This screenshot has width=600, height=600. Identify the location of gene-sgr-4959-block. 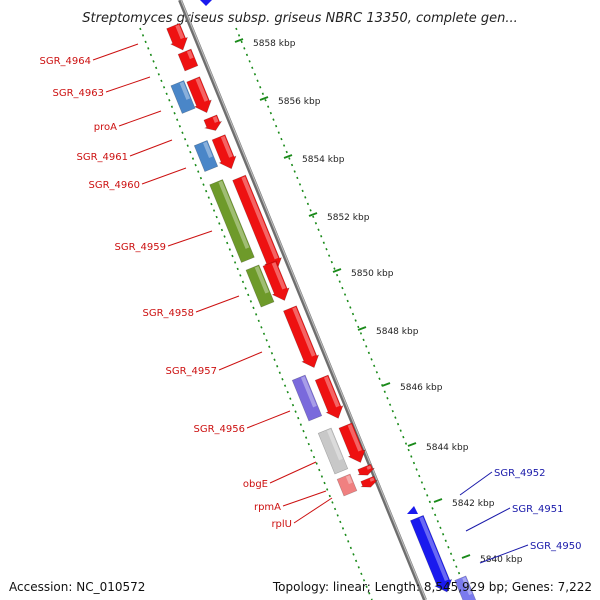
(232, 221).